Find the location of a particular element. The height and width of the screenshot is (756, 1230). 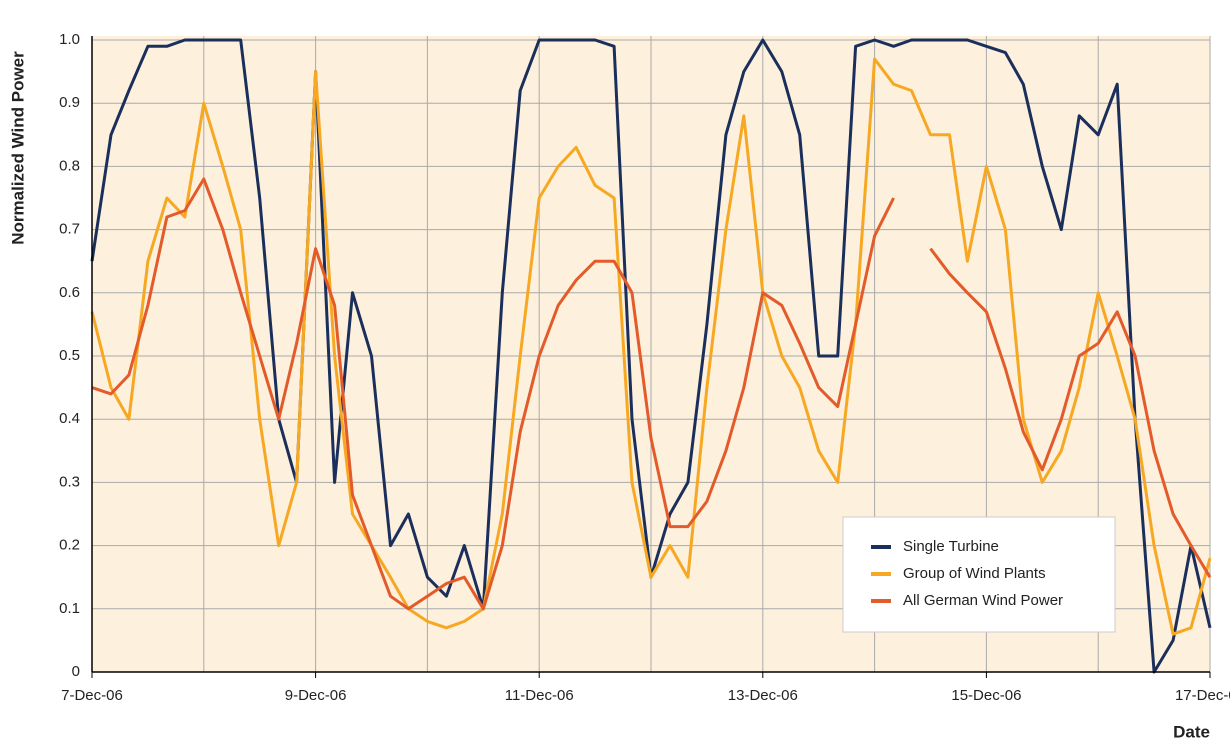

x-tick-label: 15-Dec-06 is located at coordinates (986, 695).